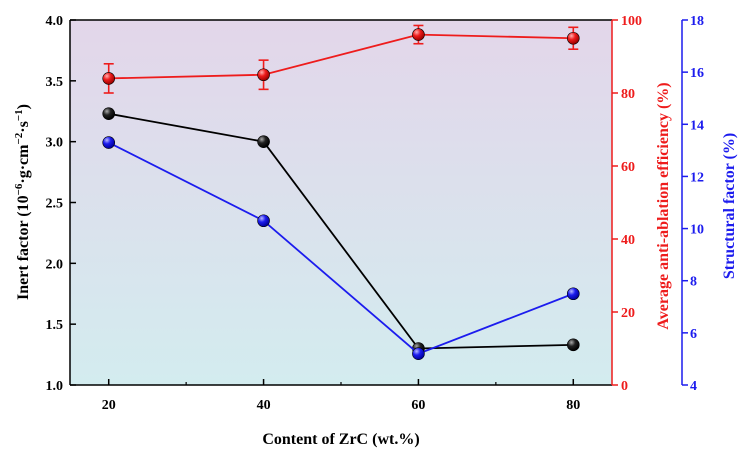 This screenshot has height=454, width=741. I want to click on right-axis-efficiency-title: Average anti-ablation efficiency (%), so click(663, 205).